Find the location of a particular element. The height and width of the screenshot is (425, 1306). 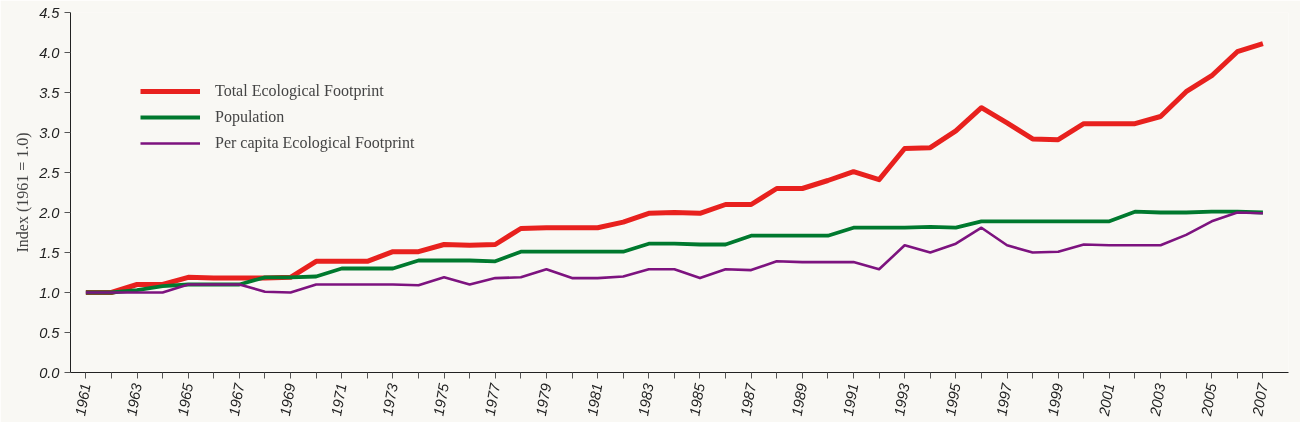

x-tick-label: 1971 is located at coordinates (339, 399).